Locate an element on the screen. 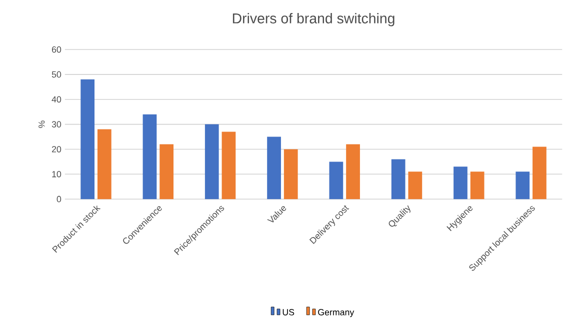  legend-label: US is located at coordinates (288, 312).